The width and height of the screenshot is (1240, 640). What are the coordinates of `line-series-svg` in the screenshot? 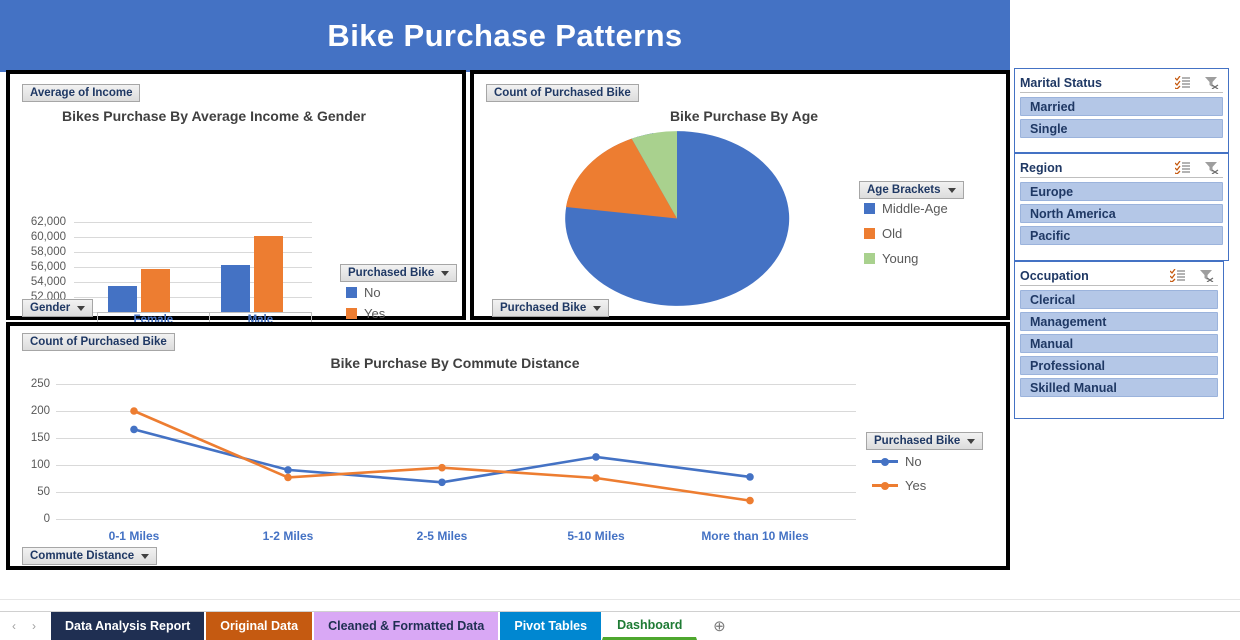 It's located at (442, 456).